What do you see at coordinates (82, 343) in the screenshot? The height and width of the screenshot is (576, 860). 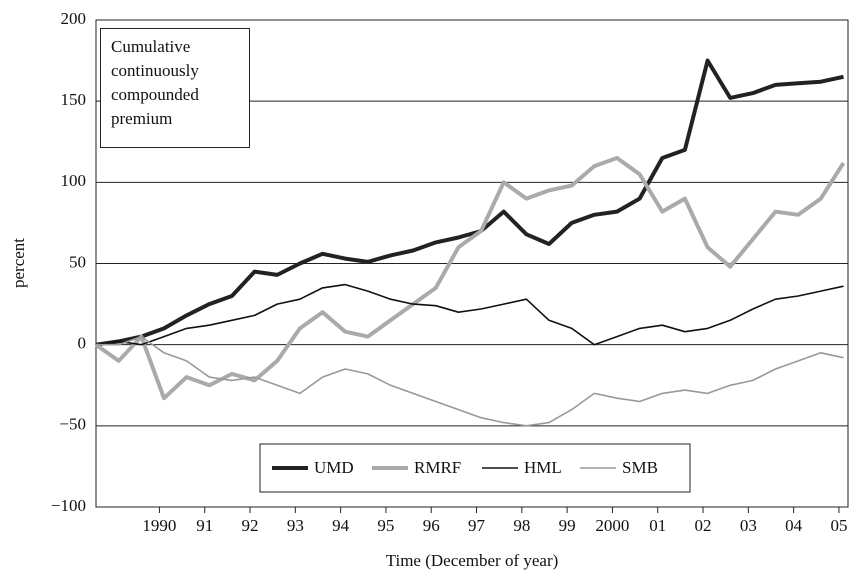 I see `y-tick-label: 0` at bounding box center [82, 343].